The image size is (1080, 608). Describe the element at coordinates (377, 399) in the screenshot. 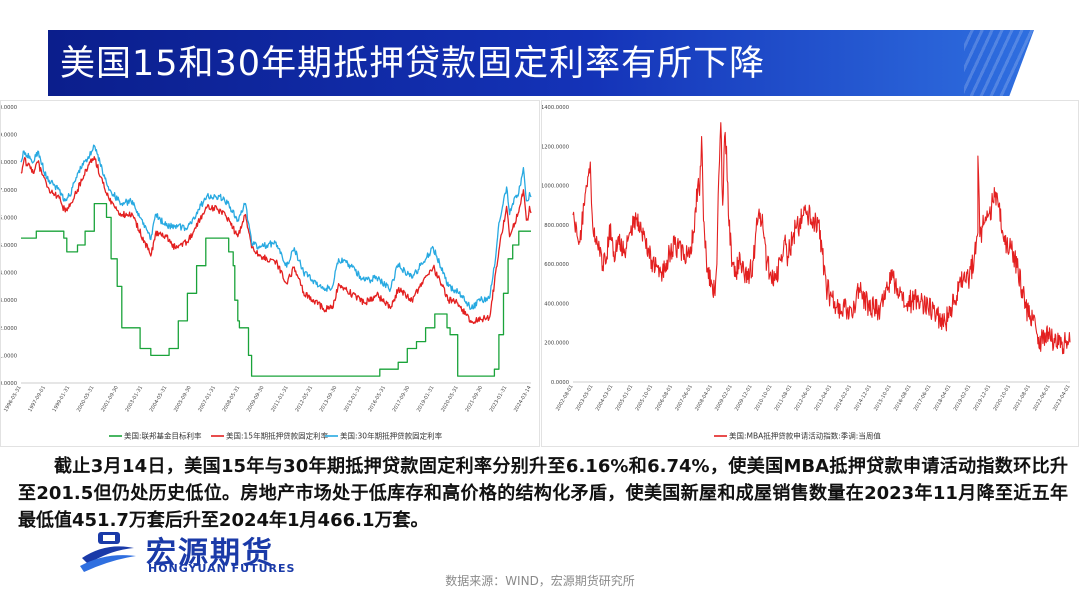

I see `x-tick-label: 2016-05-31` at that location.